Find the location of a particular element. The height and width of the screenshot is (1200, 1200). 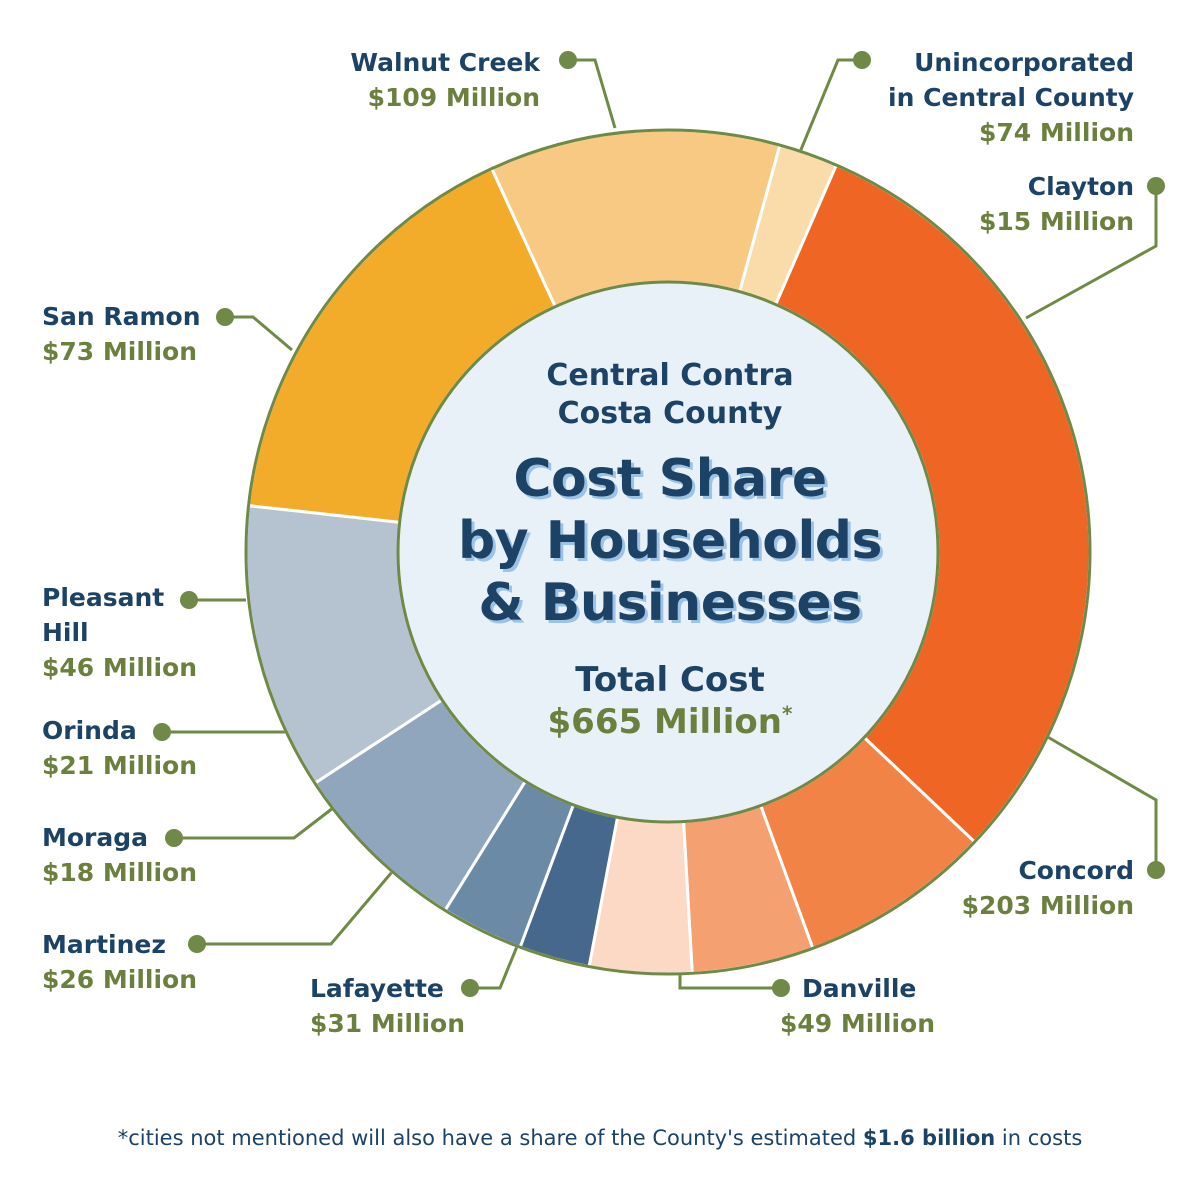

label-value: $15 Million is located at coordinates (1056, 221).